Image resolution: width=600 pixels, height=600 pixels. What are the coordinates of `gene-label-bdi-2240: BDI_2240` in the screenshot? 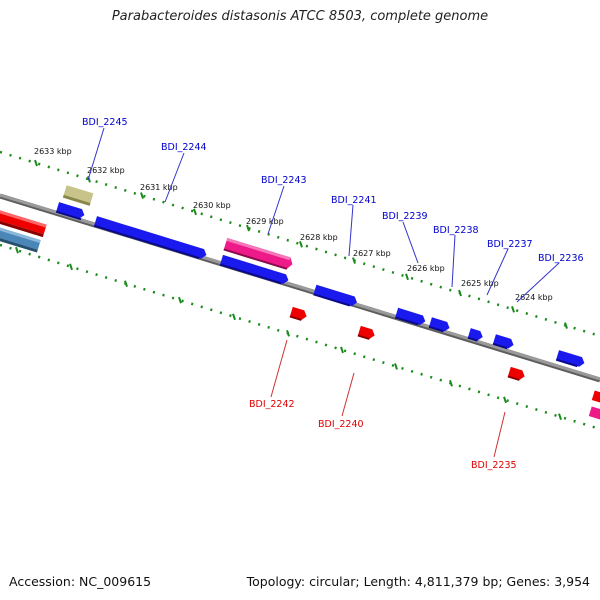 It's located at (341, 424).